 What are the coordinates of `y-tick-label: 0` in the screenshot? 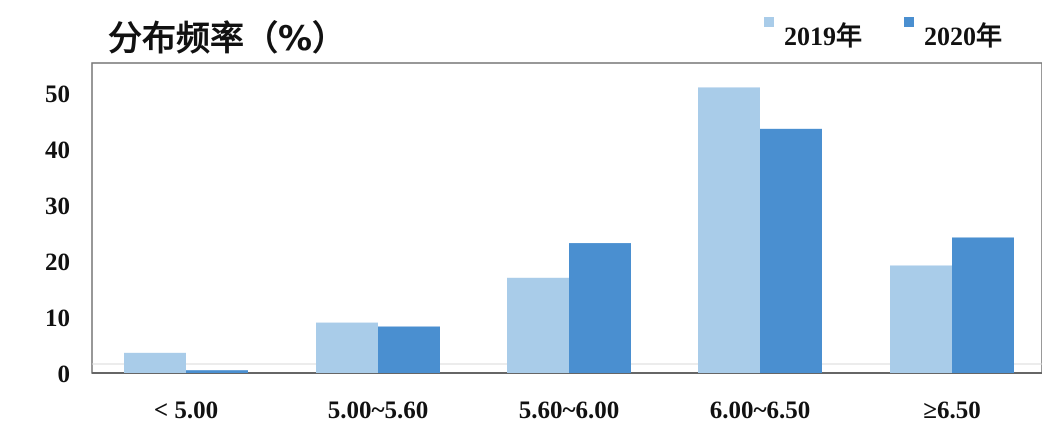 It's located at (64, 374).